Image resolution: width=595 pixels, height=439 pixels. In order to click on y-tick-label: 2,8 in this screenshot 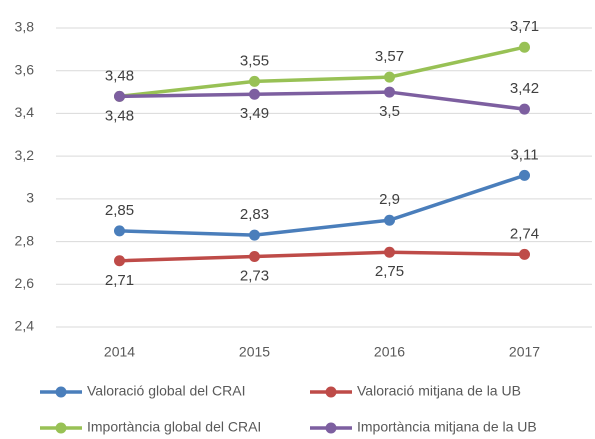, I will do `click(25, 240)`.